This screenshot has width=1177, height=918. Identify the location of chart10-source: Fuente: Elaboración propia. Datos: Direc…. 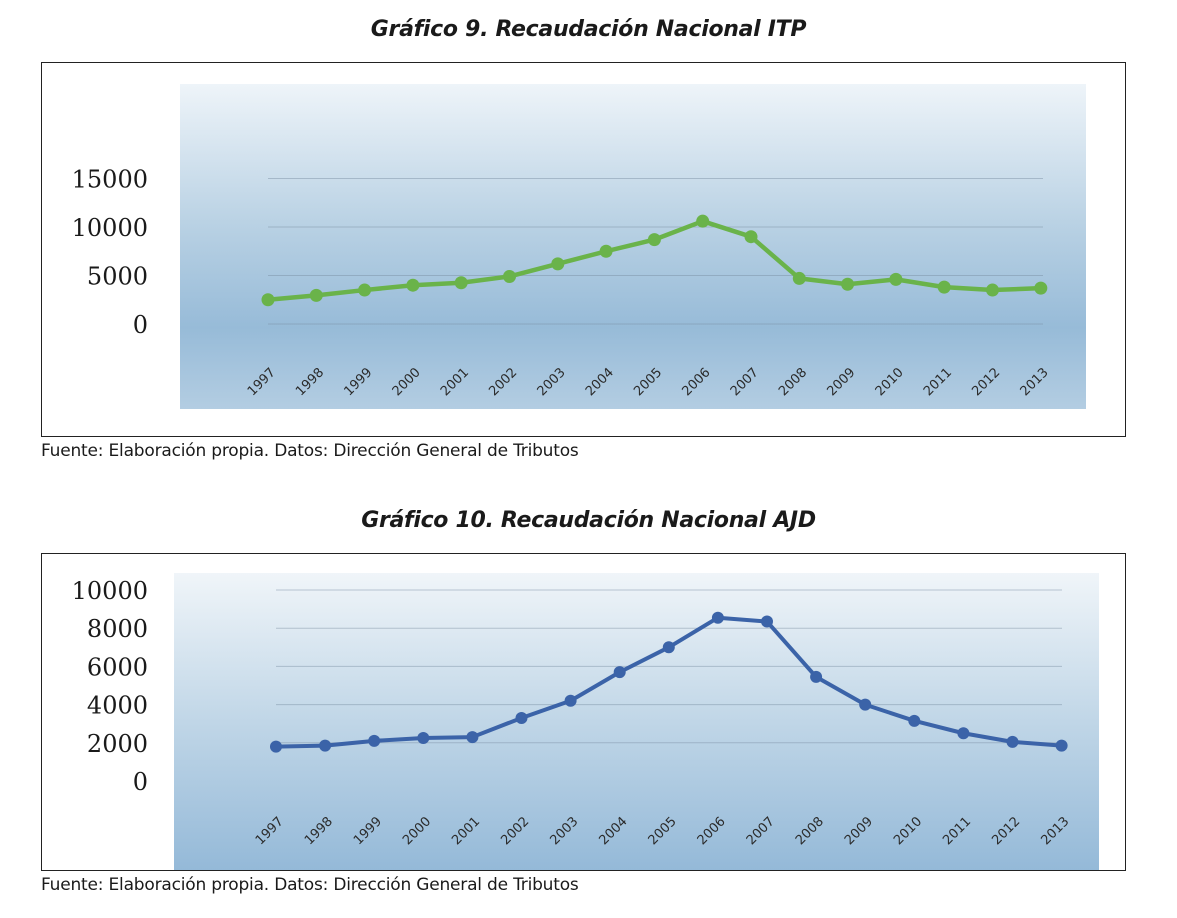
(310, 885).